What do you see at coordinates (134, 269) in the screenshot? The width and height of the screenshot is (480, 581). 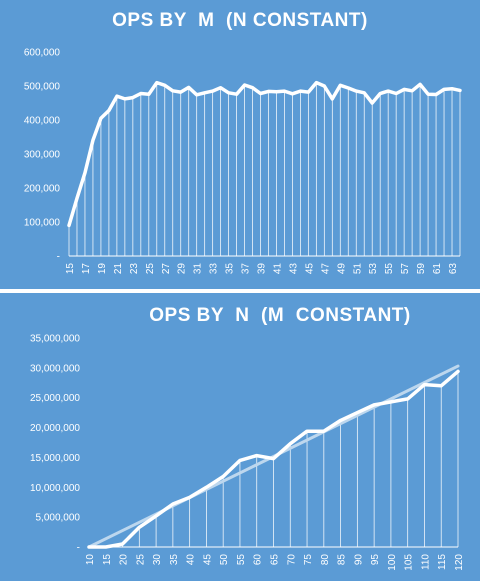 I see `x-tick-label: 23` at bounding box center [134, 269].